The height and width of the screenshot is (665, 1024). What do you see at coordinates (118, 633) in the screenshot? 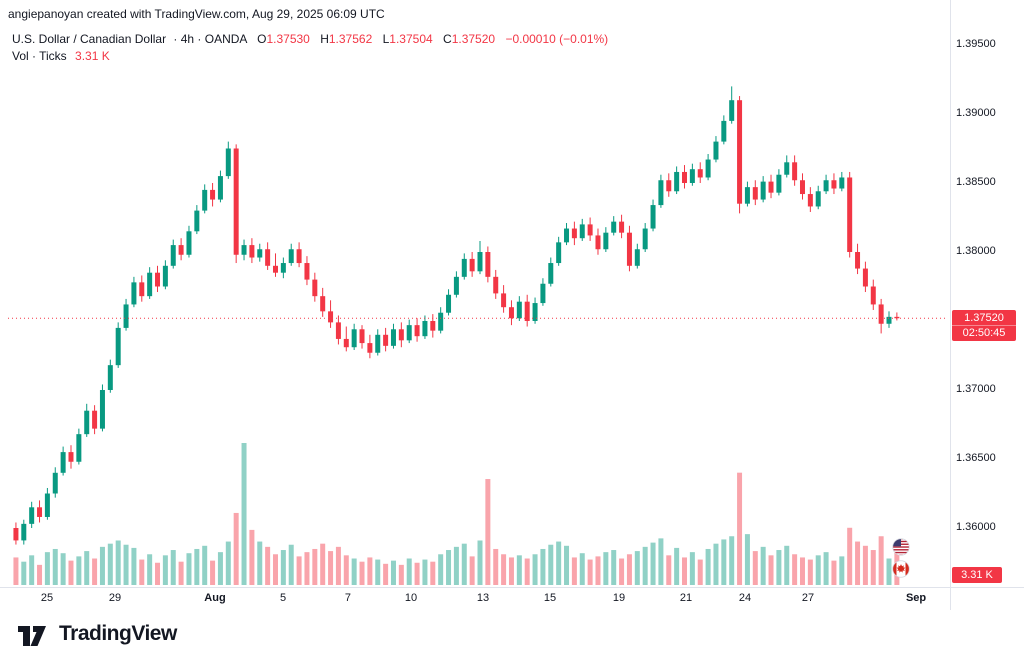
I see `tradingview-logo-text: TradingView` at bounding box center [118, 633].